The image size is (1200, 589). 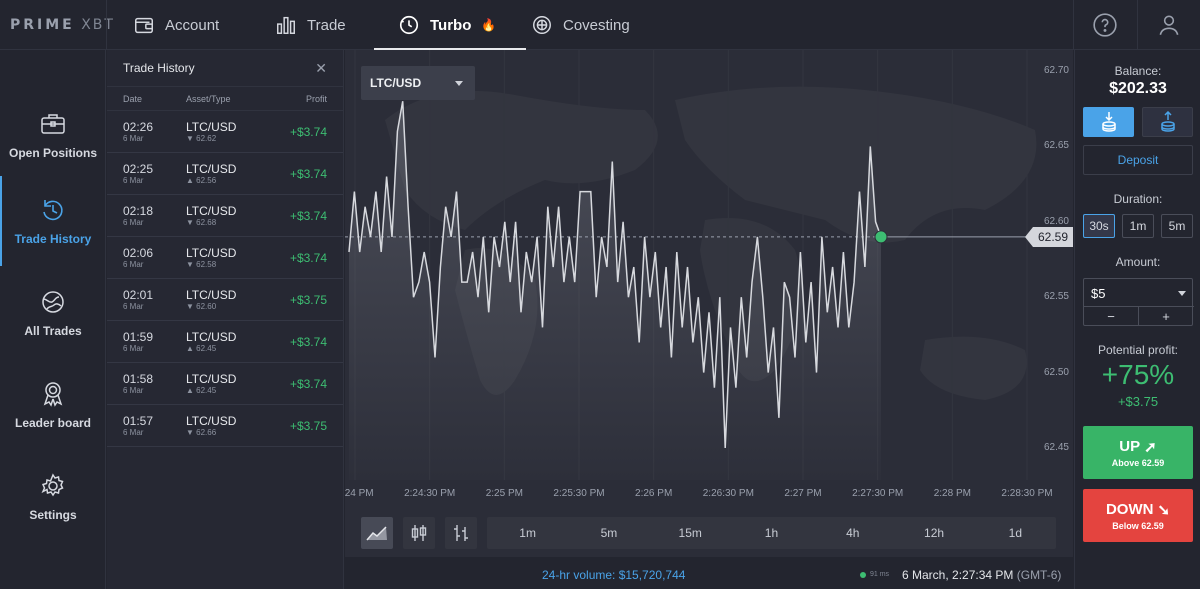 I want to click on table-row: 02:18 6 Mar LTC/USD ▼ 62.68 +$3.74, so click(x=225, y=216).